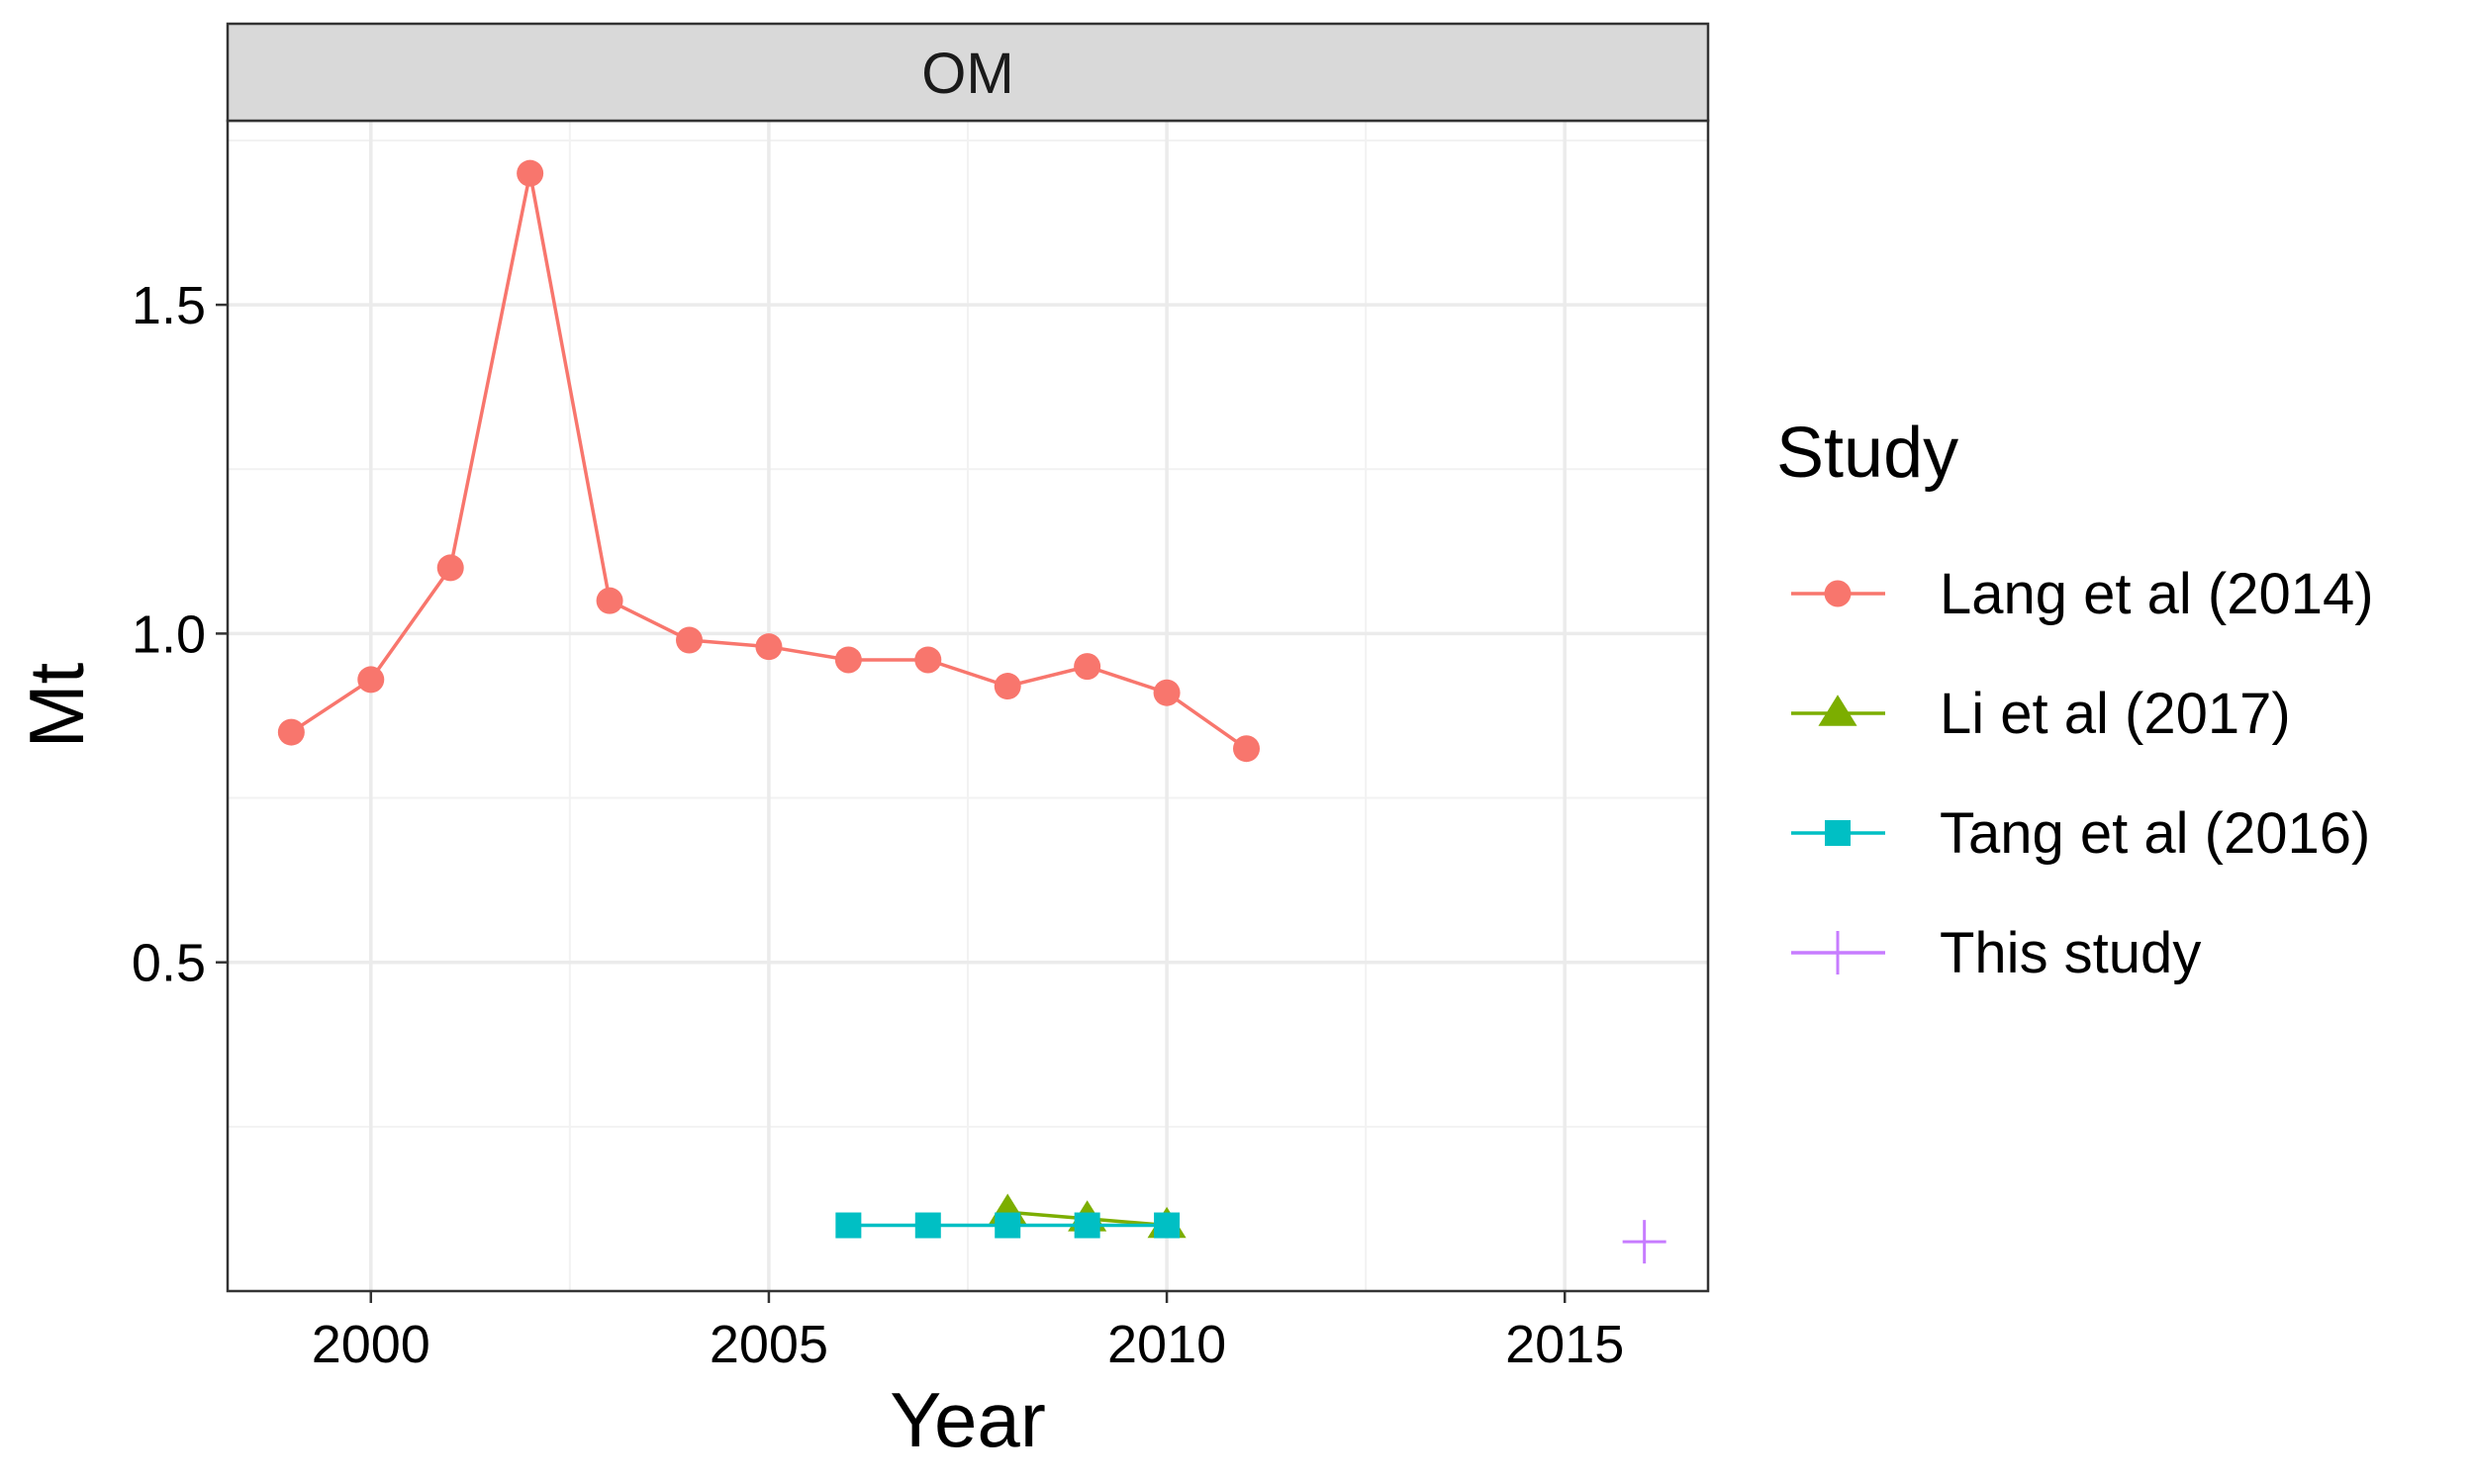  Describe the element at coordinates (1867, 453) in the screenshot. I see `legend-title: Study` at that location.